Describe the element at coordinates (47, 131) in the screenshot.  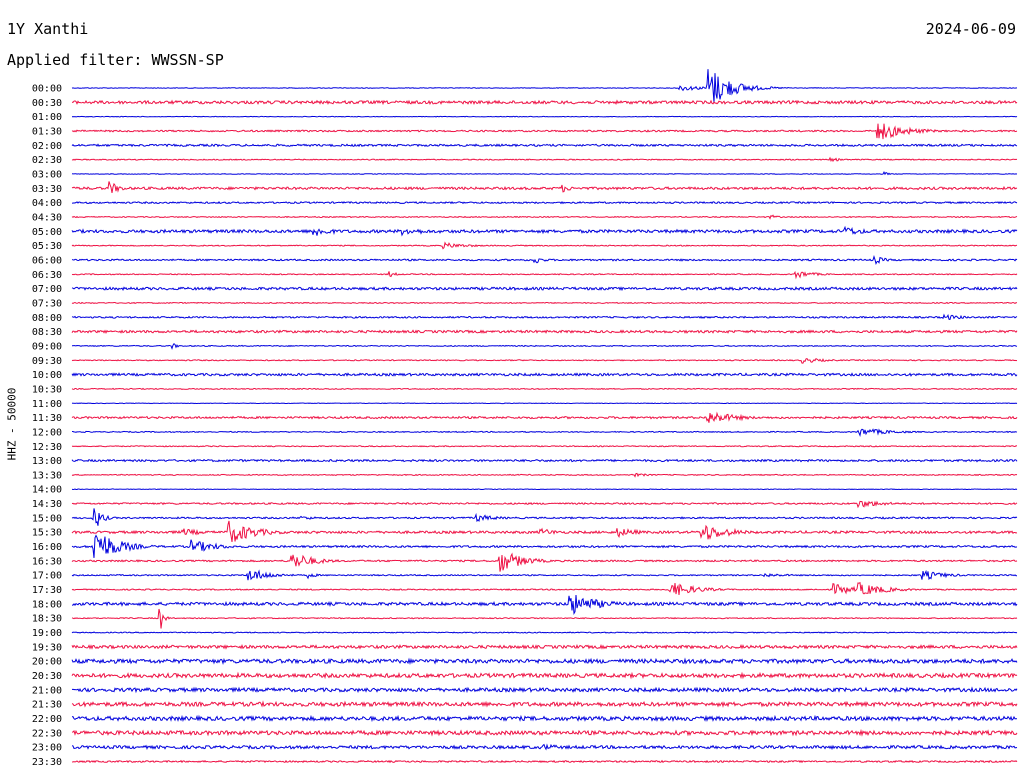
I see `row-label: 01:30` at that location.